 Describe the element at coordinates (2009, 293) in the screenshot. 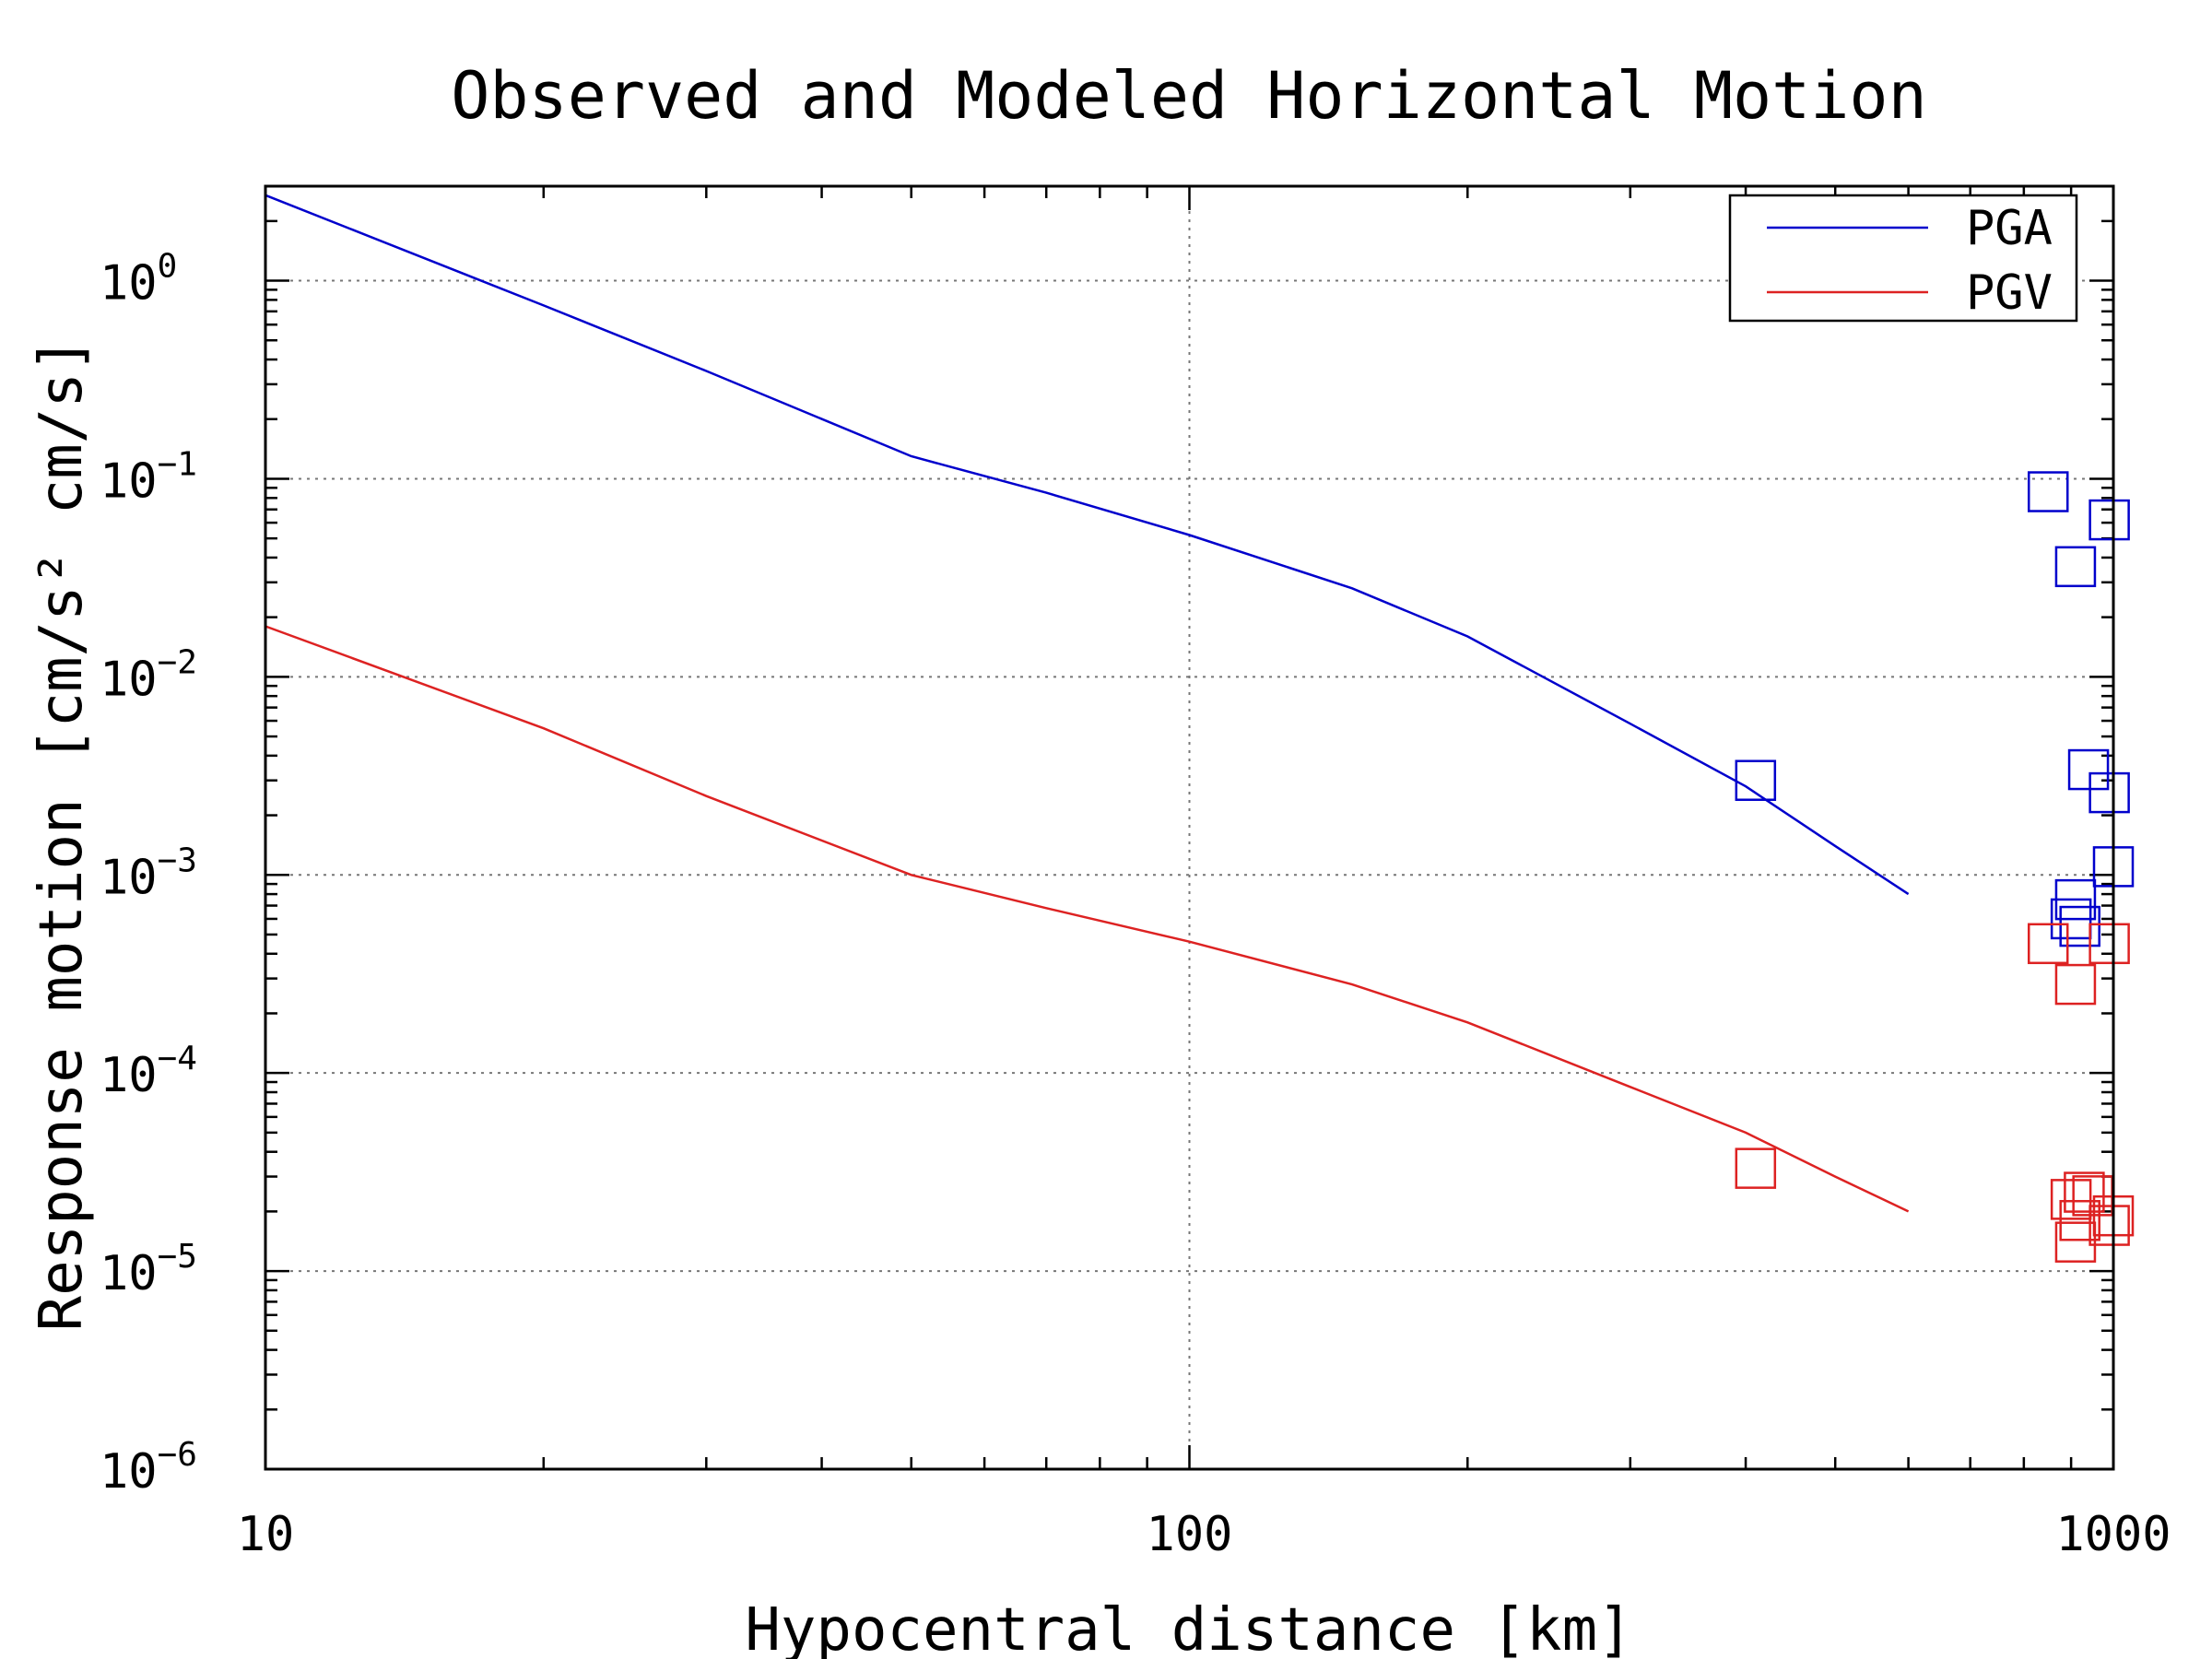

I see `legend-label-pgv: PGV` at that location.